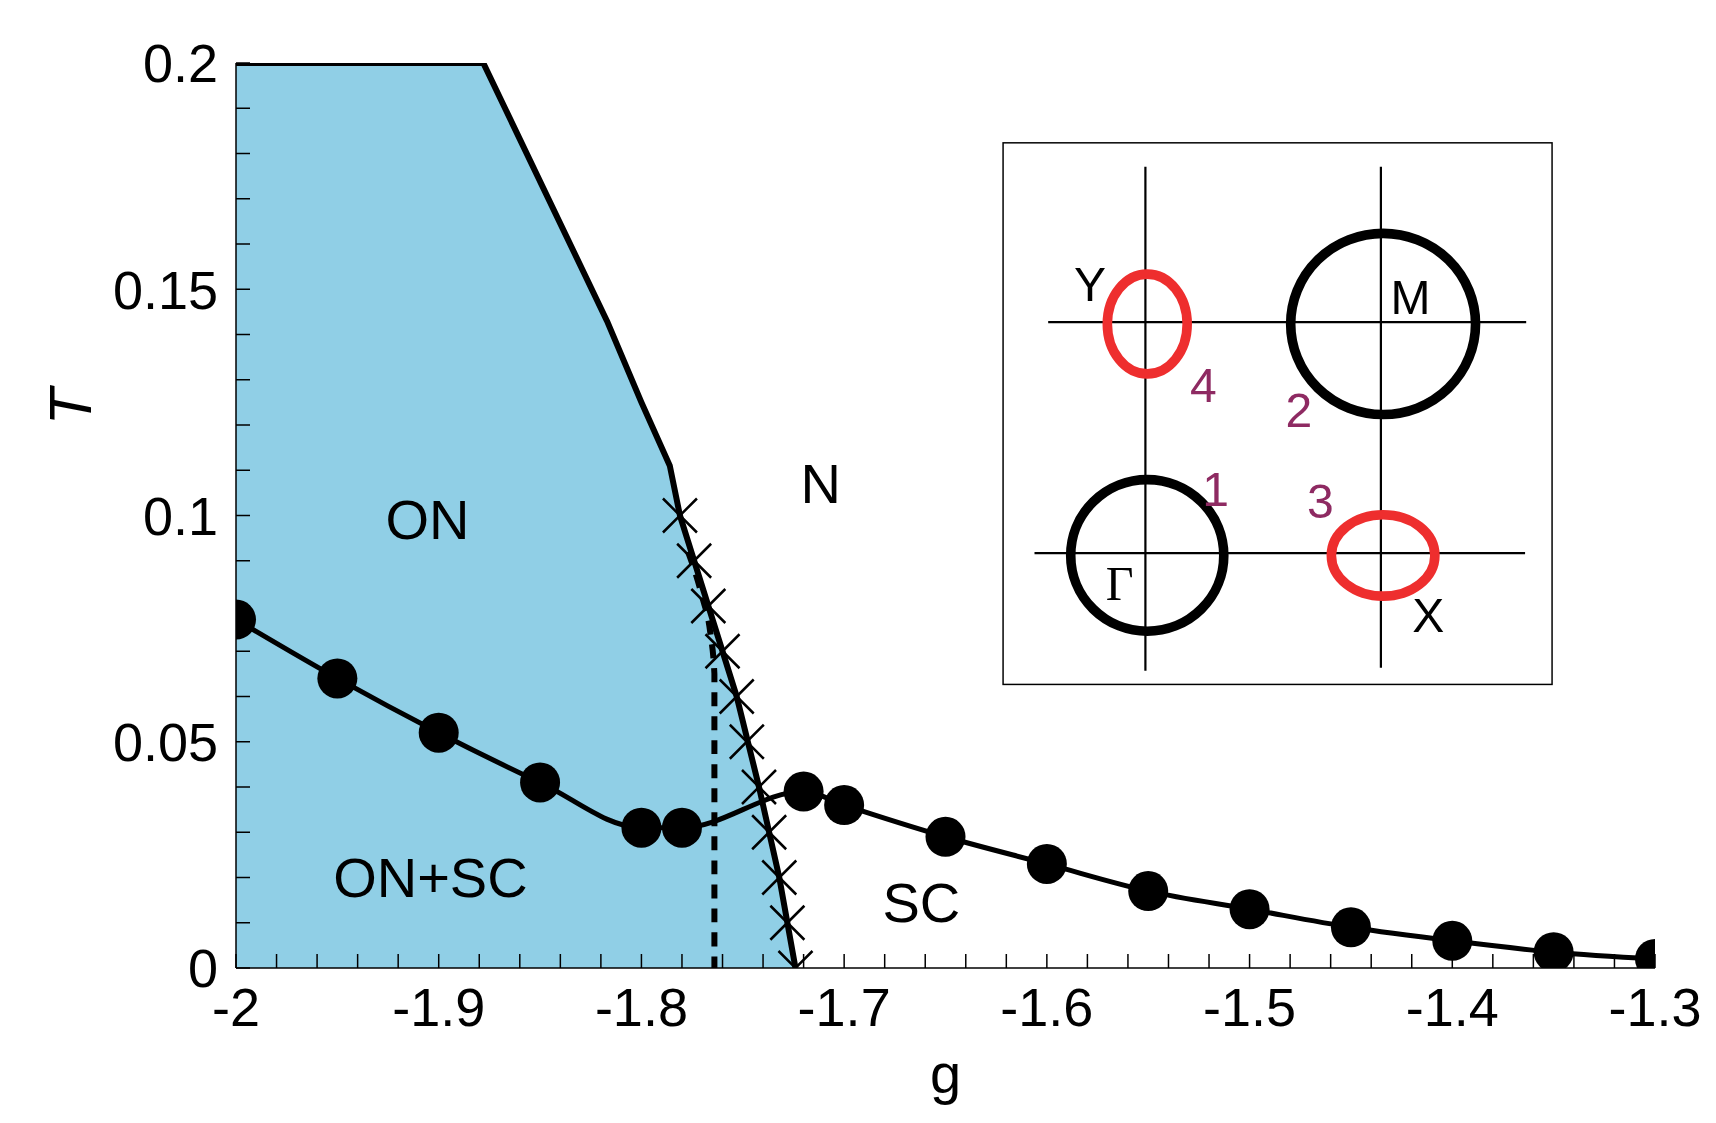  What do you see at coordinates (430, 877) in the screenshot?
I see `annotation: ON+SC` at bounding box center [430, 877].